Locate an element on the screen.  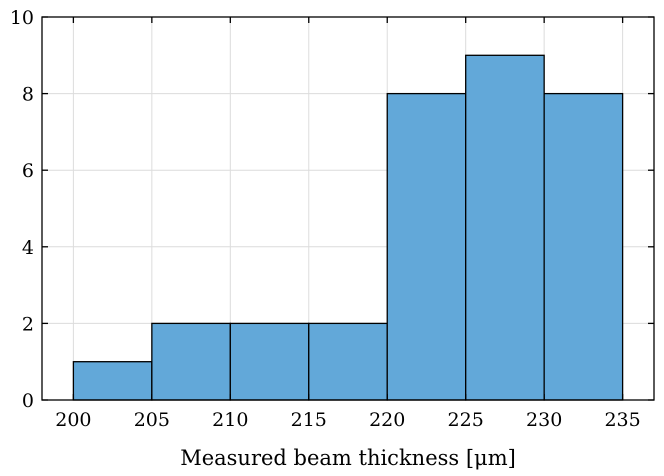
x-tick-label-235: 235 is located at coordinates (622, 420).